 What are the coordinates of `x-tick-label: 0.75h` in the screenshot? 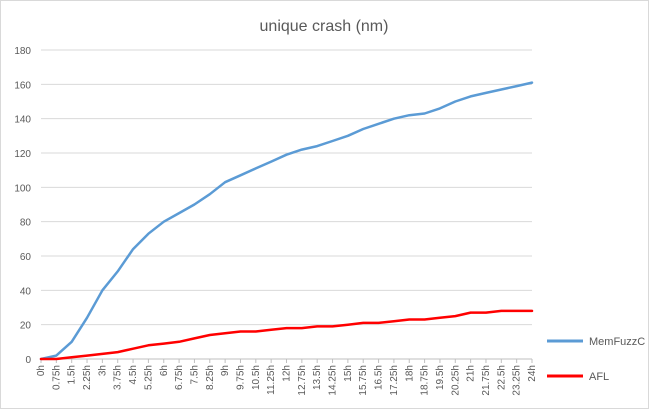 It's located at (56, 377).